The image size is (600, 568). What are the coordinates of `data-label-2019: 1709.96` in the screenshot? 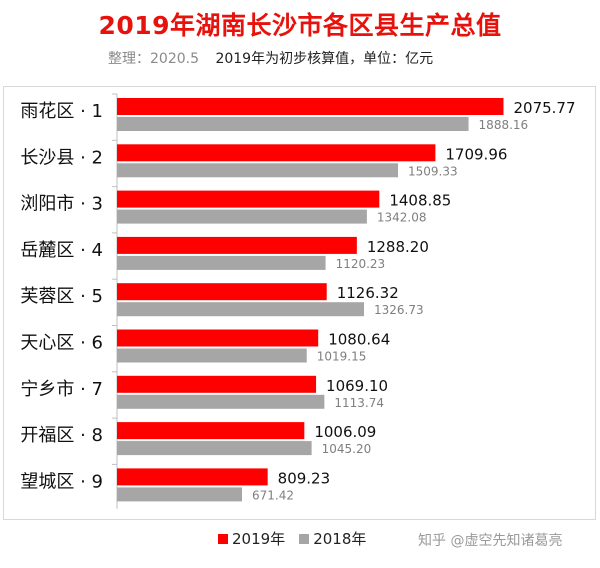 It's located at (476, 154).